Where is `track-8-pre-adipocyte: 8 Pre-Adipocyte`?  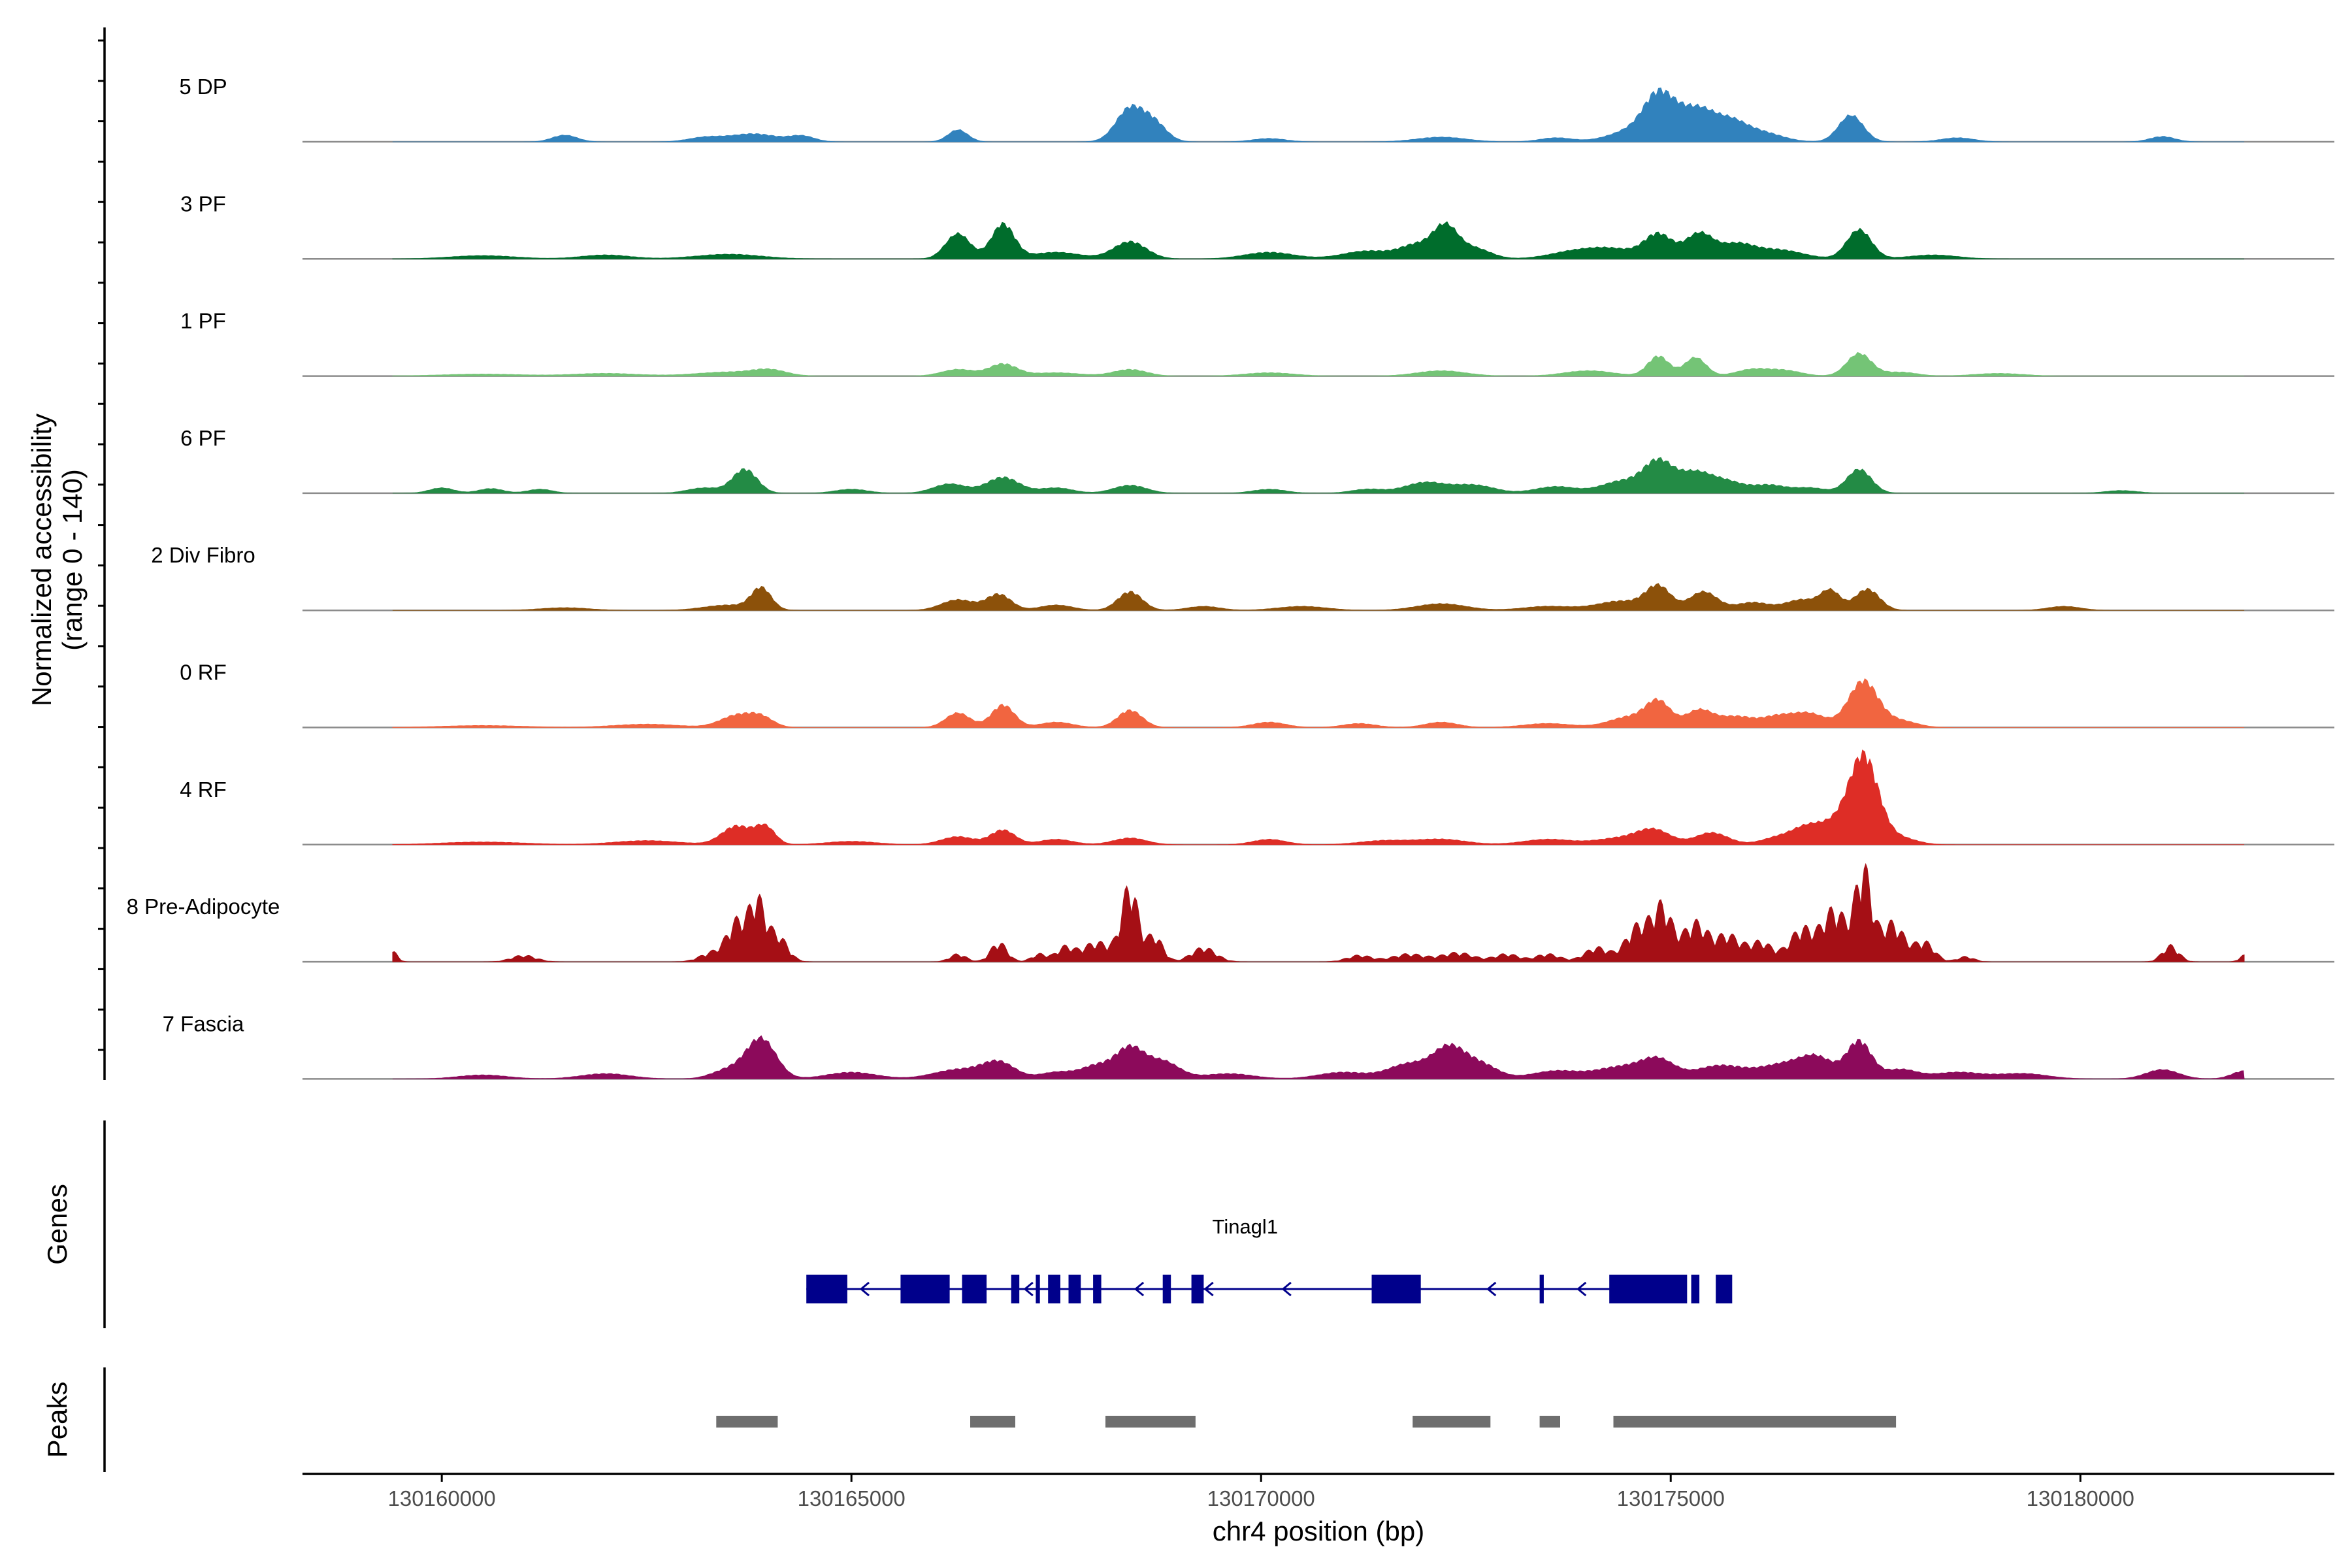 track-8-pre-adipocyte: 8 Pre-Adipocyte is located at coordinates (1230, 912).